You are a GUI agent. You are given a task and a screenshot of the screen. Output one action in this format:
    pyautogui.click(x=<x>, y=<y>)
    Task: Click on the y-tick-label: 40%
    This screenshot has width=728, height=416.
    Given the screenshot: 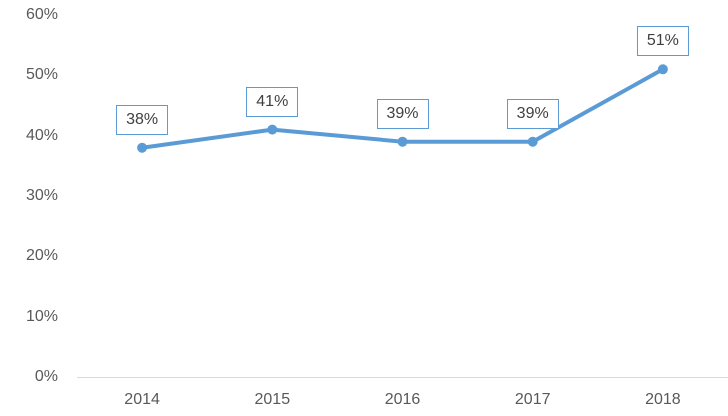 What is the action you would take?
    pyautogui.click(x=41, y=135)
    